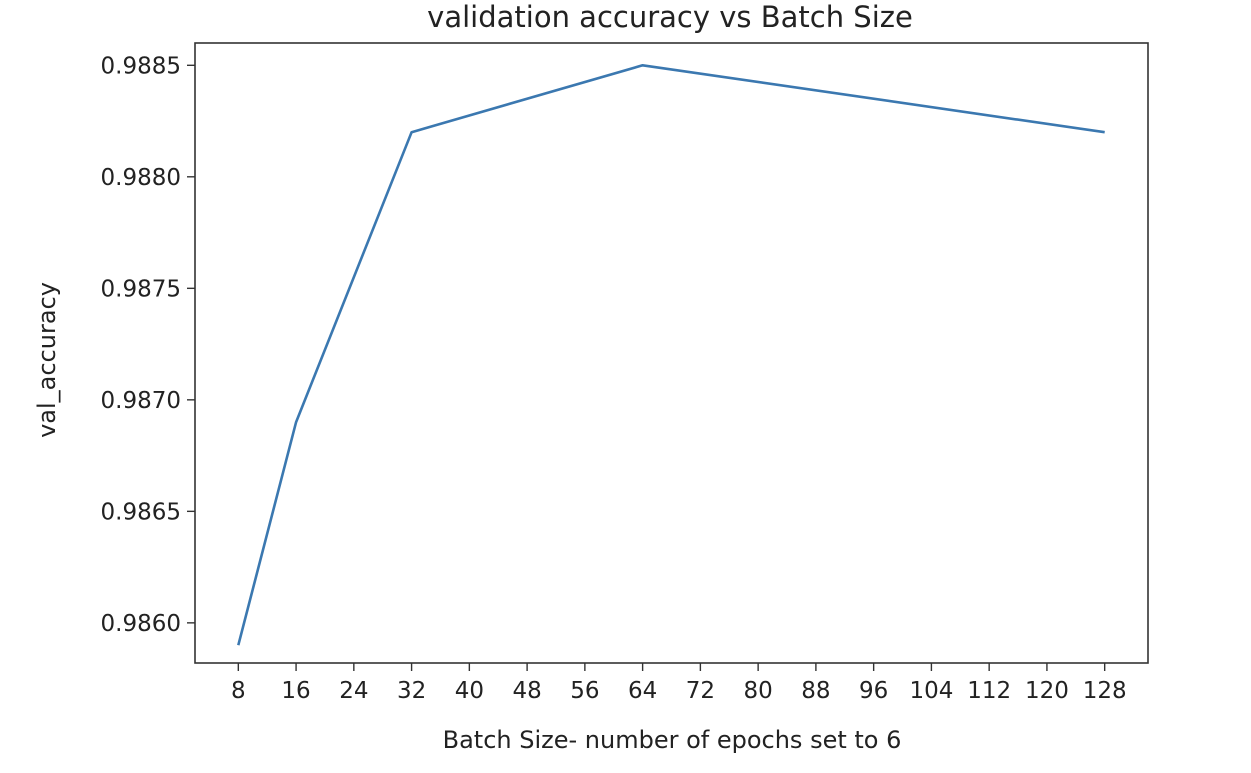 Image resolution: width=1251 pixels, height=773 pixels. I want to click on x-tick-label: 128, so click(1105, 691).